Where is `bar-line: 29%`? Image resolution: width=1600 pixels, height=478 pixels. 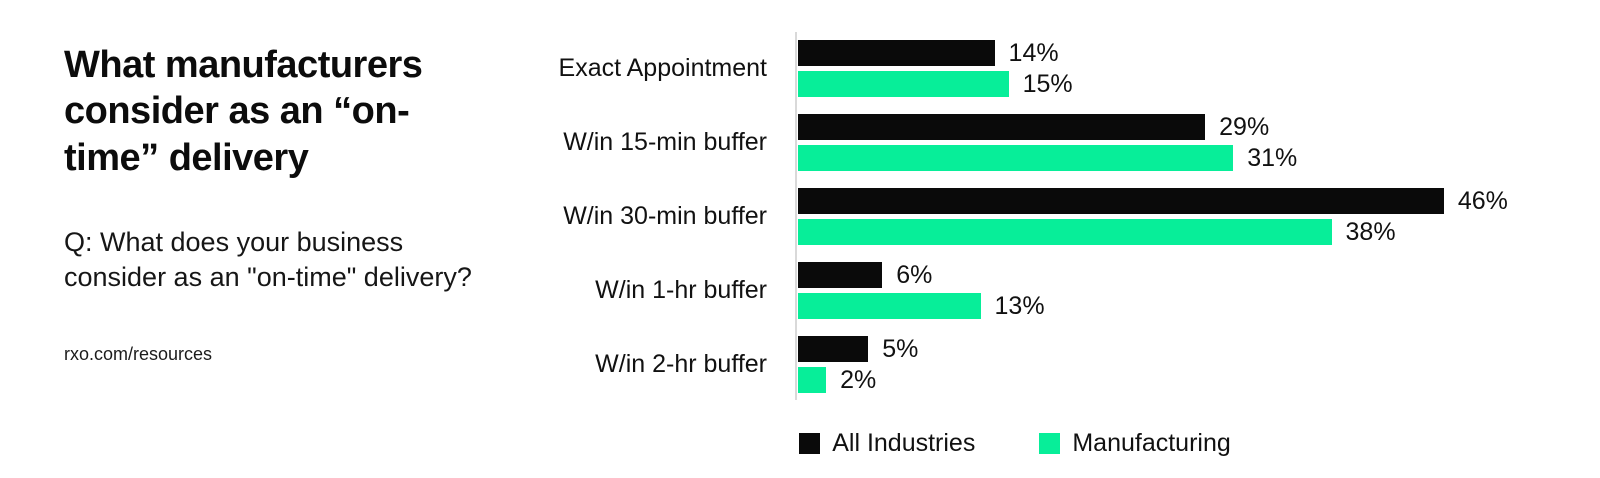 bar-line: 29% is located at coordinates (1149, 126).